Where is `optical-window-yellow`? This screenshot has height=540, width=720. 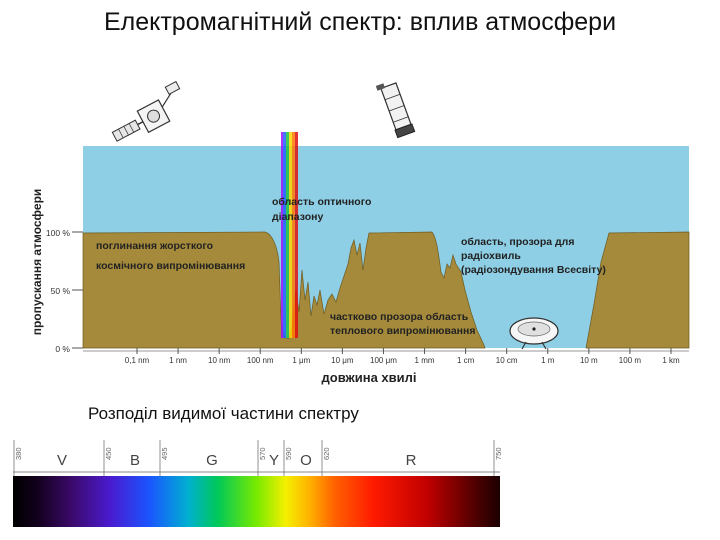 optical-window-yellow is located at coordinates (290, 235).